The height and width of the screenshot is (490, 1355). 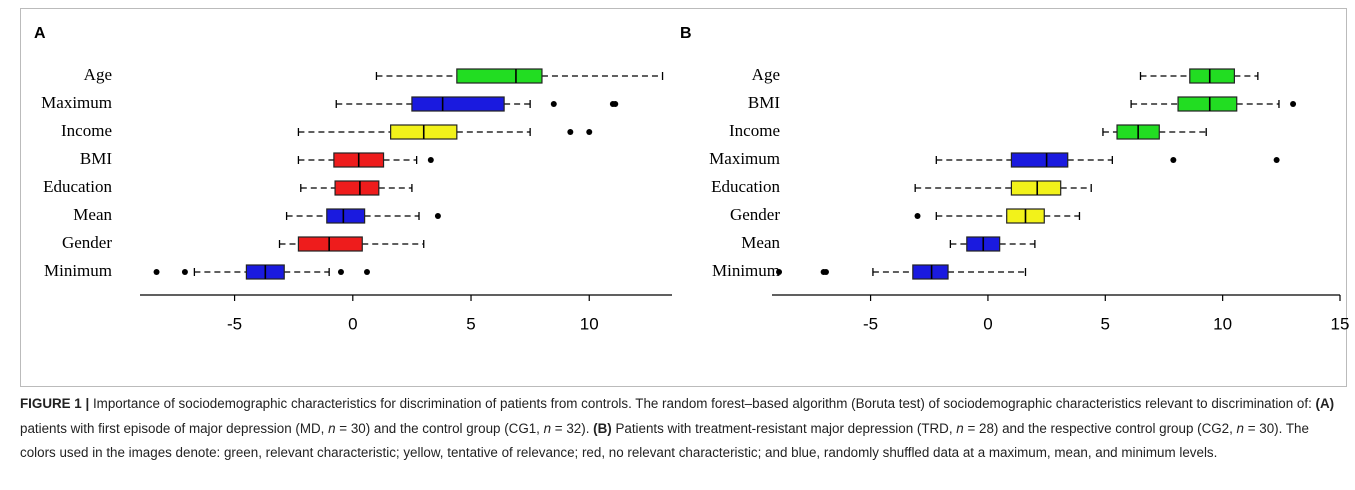 I want to click on panel-label: B, so click(x=686, y=33).